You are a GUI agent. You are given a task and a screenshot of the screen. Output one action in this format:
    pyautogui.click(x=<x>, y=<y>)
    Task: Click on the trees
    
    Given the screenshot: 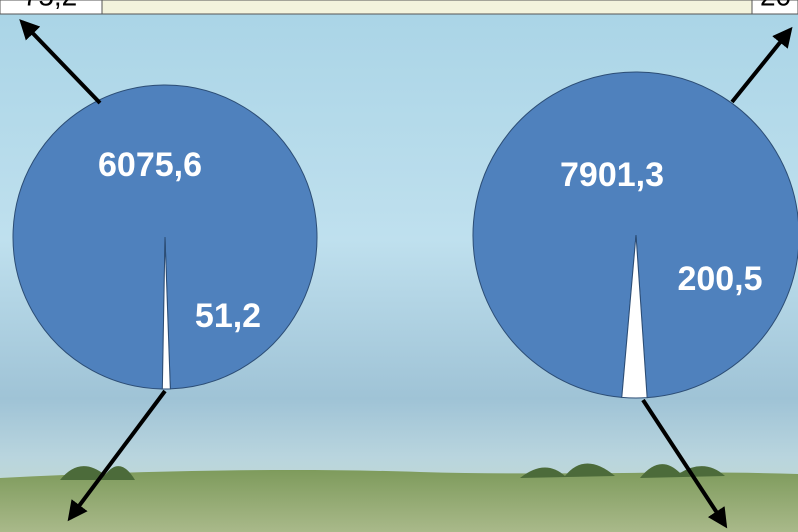 What is the action you would take?
    pyautogui.click(x=392, y=471)
    